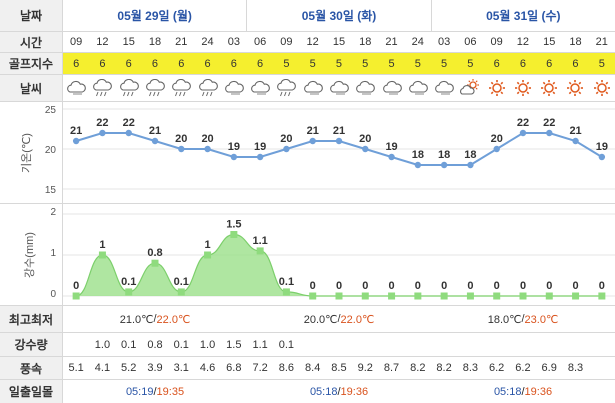 The width and height of the screenshot is (615, 403). I want to click on sunrise-time: 05:18, so click(323, 391).